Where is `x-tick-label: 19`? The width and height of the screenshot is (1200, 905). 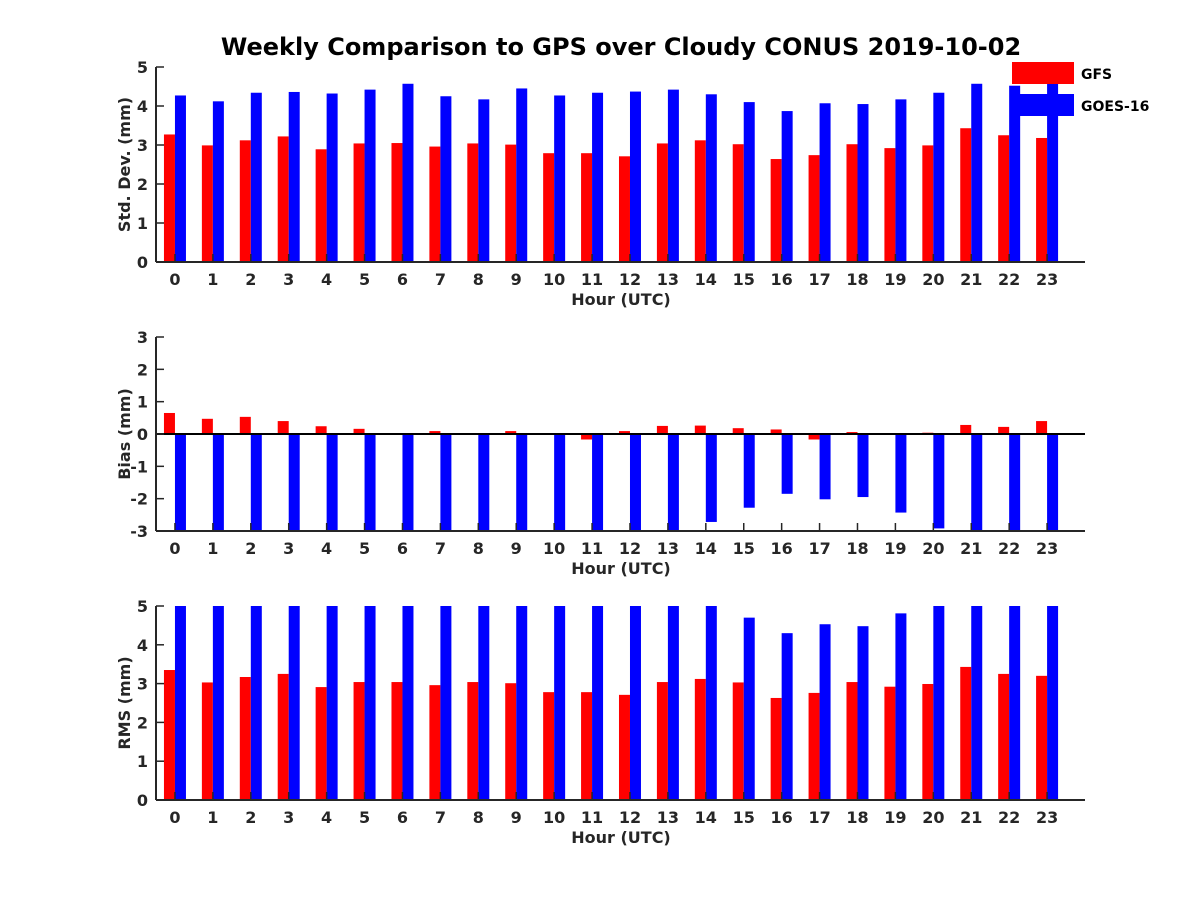
x-tick-label: 19 is located at coordinates (895, 279).